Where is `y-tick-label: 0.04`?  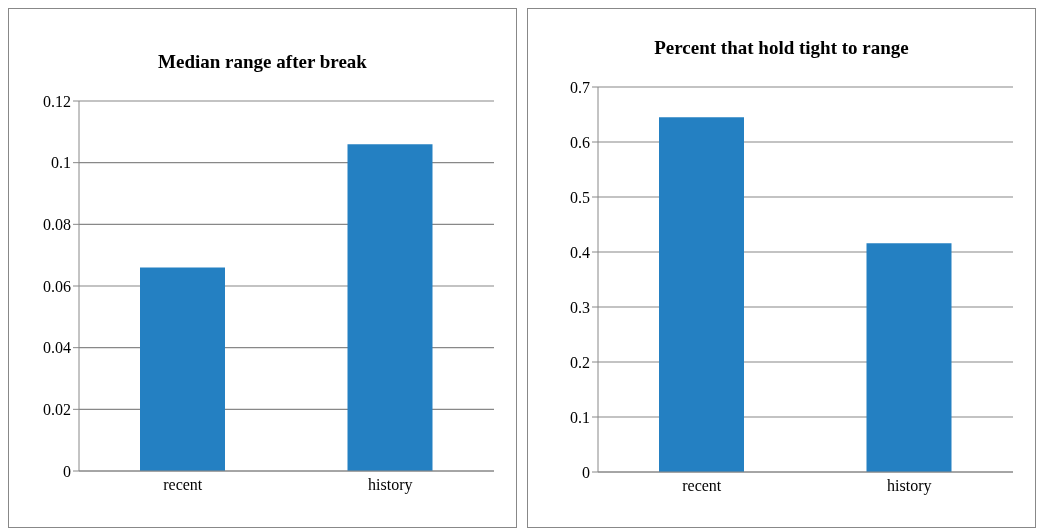
y-tick-label: 0.04 is located at coordinates (57, 348).